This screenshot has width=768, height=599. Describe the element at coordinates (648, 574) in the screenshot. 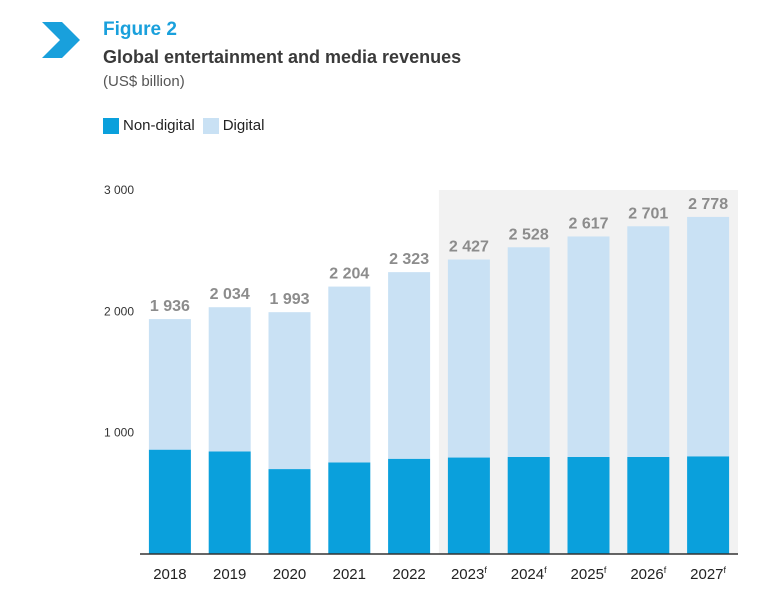

I see `x-tick-label: 2026f` at that location.